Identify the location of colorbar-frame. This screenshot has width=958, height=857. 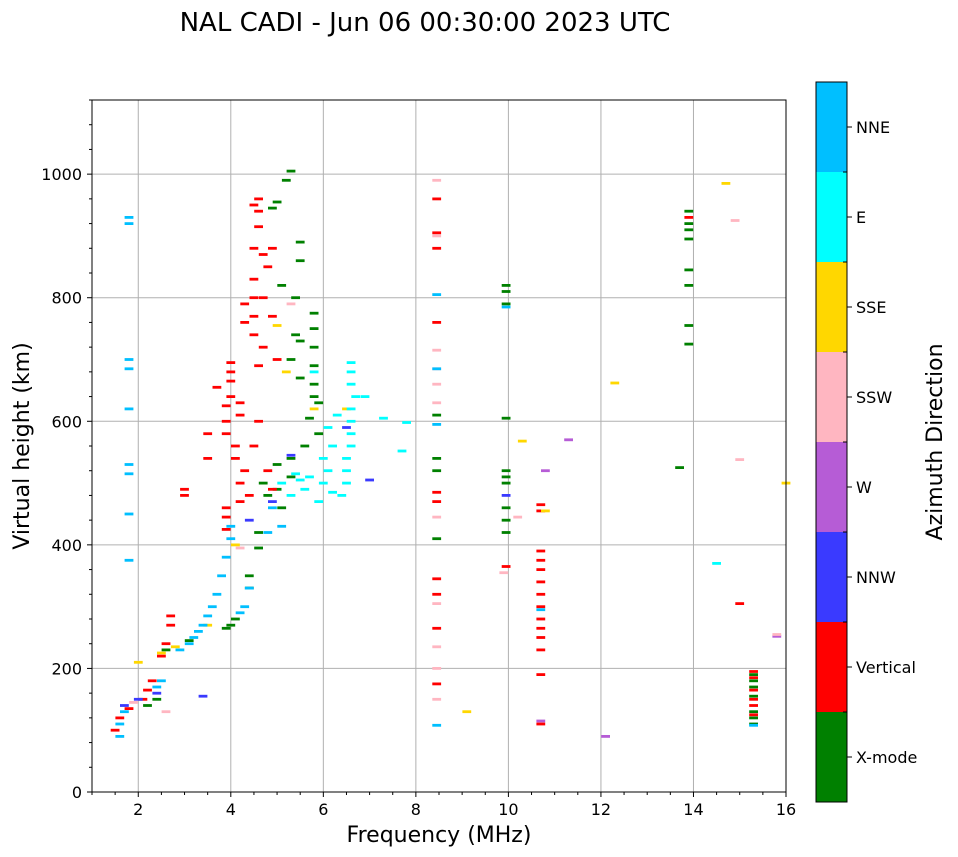
(831, 442).